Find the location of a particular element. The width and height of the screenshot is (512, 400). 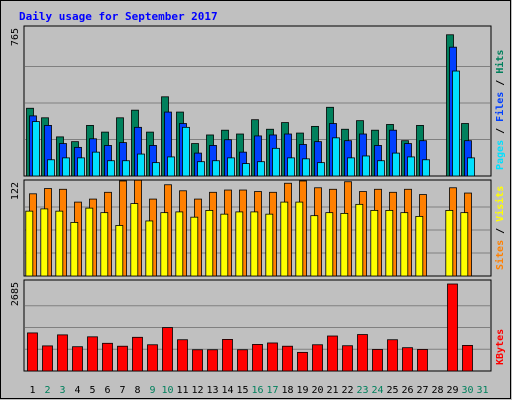

x-tick-label: 30 is located at coordinates (467, 390).